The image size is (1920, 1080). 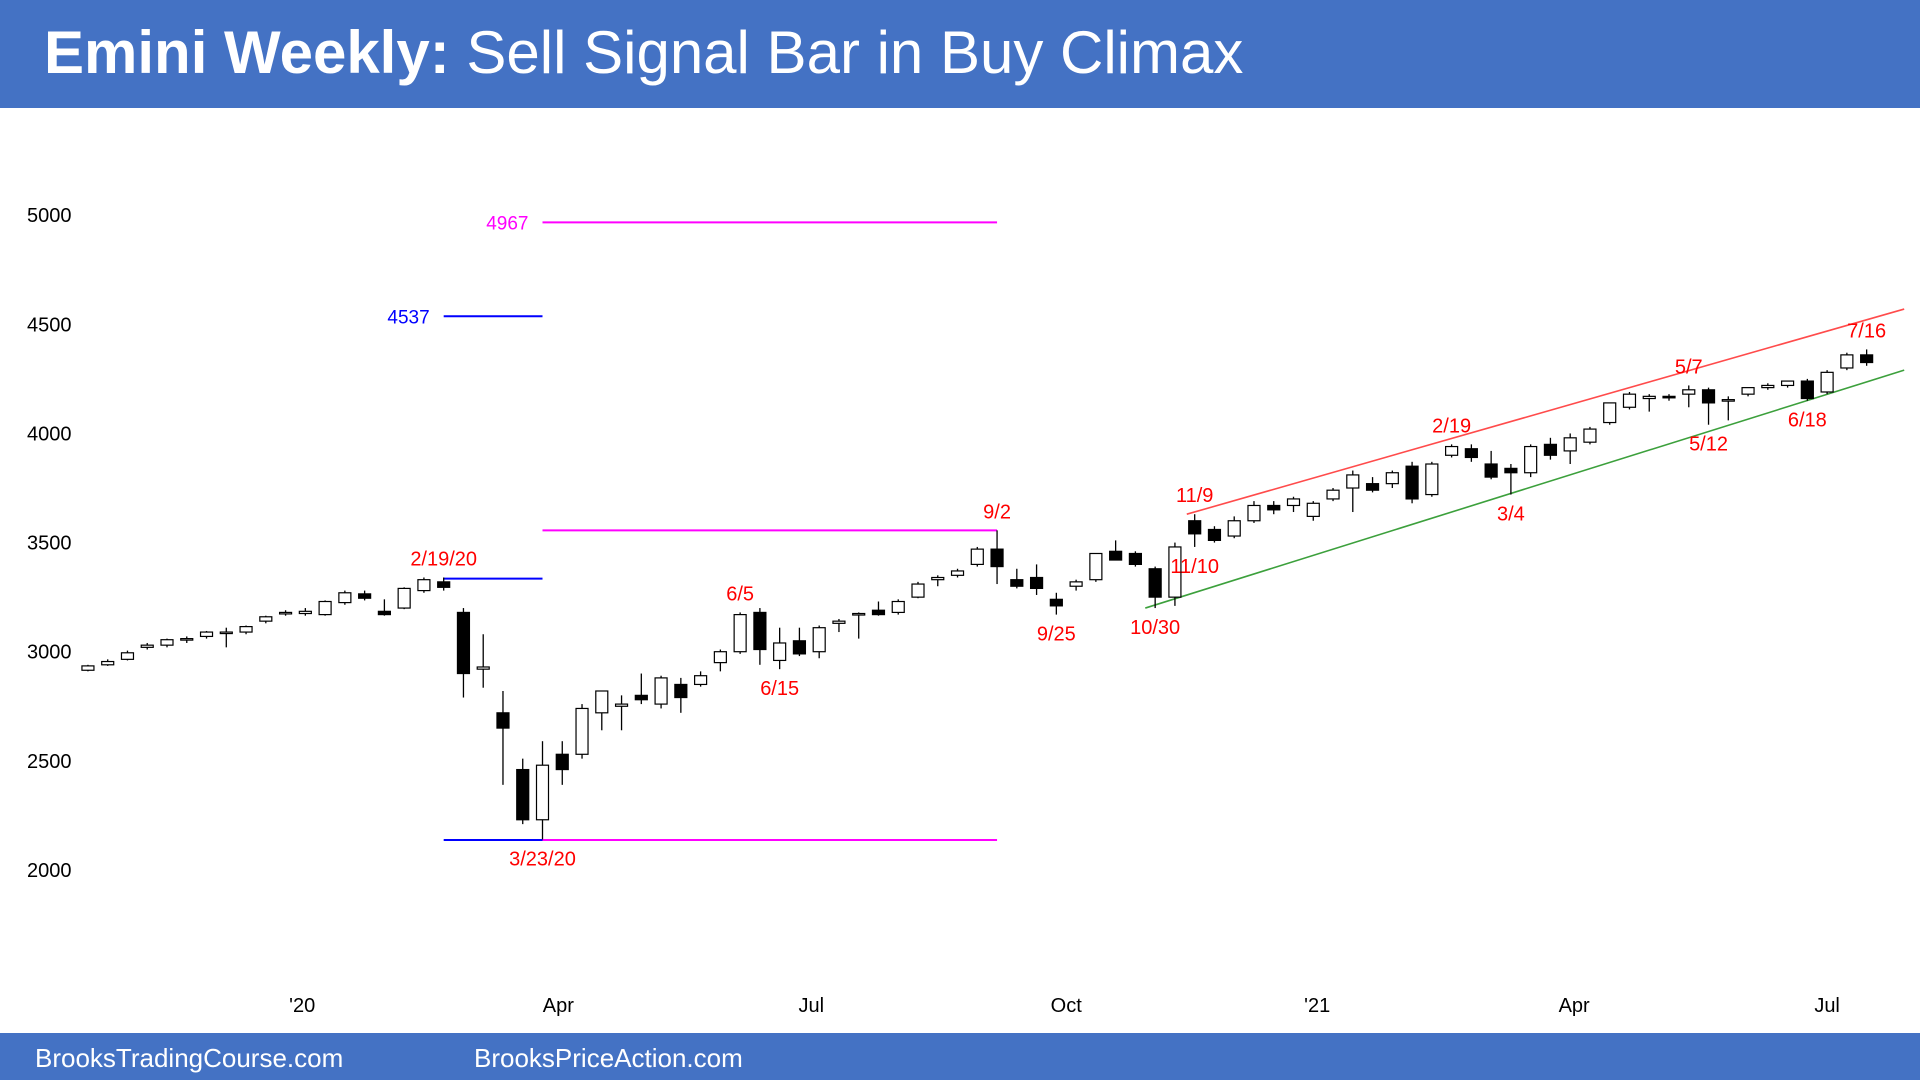 I want to click on annotation: 9/2, so click(x=997, y=512).